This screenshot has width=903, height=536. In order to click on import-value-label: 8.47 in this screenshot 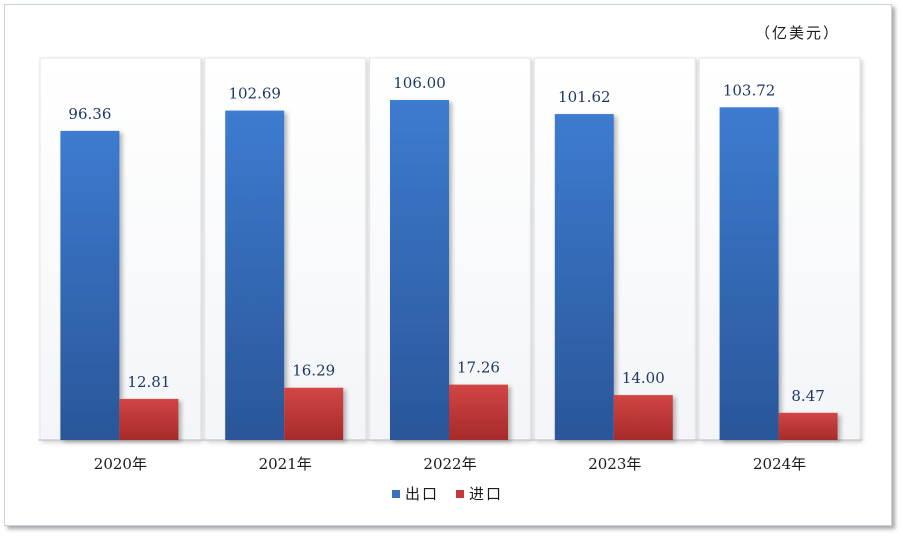, I will do `click(807, 396)`.